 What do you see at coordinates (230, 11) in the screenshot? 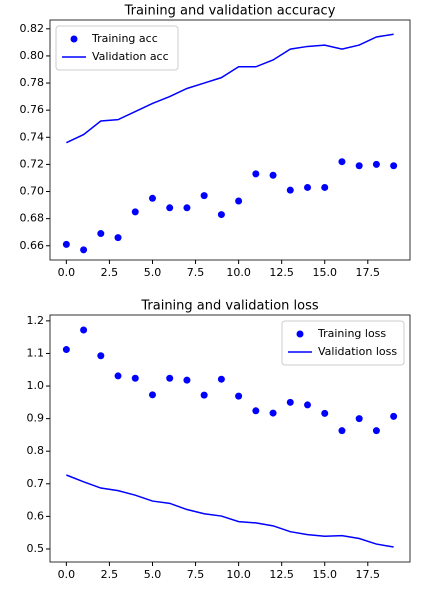
I see `chart-title: Training and validation accuracy` at bounding box center [230, 11].